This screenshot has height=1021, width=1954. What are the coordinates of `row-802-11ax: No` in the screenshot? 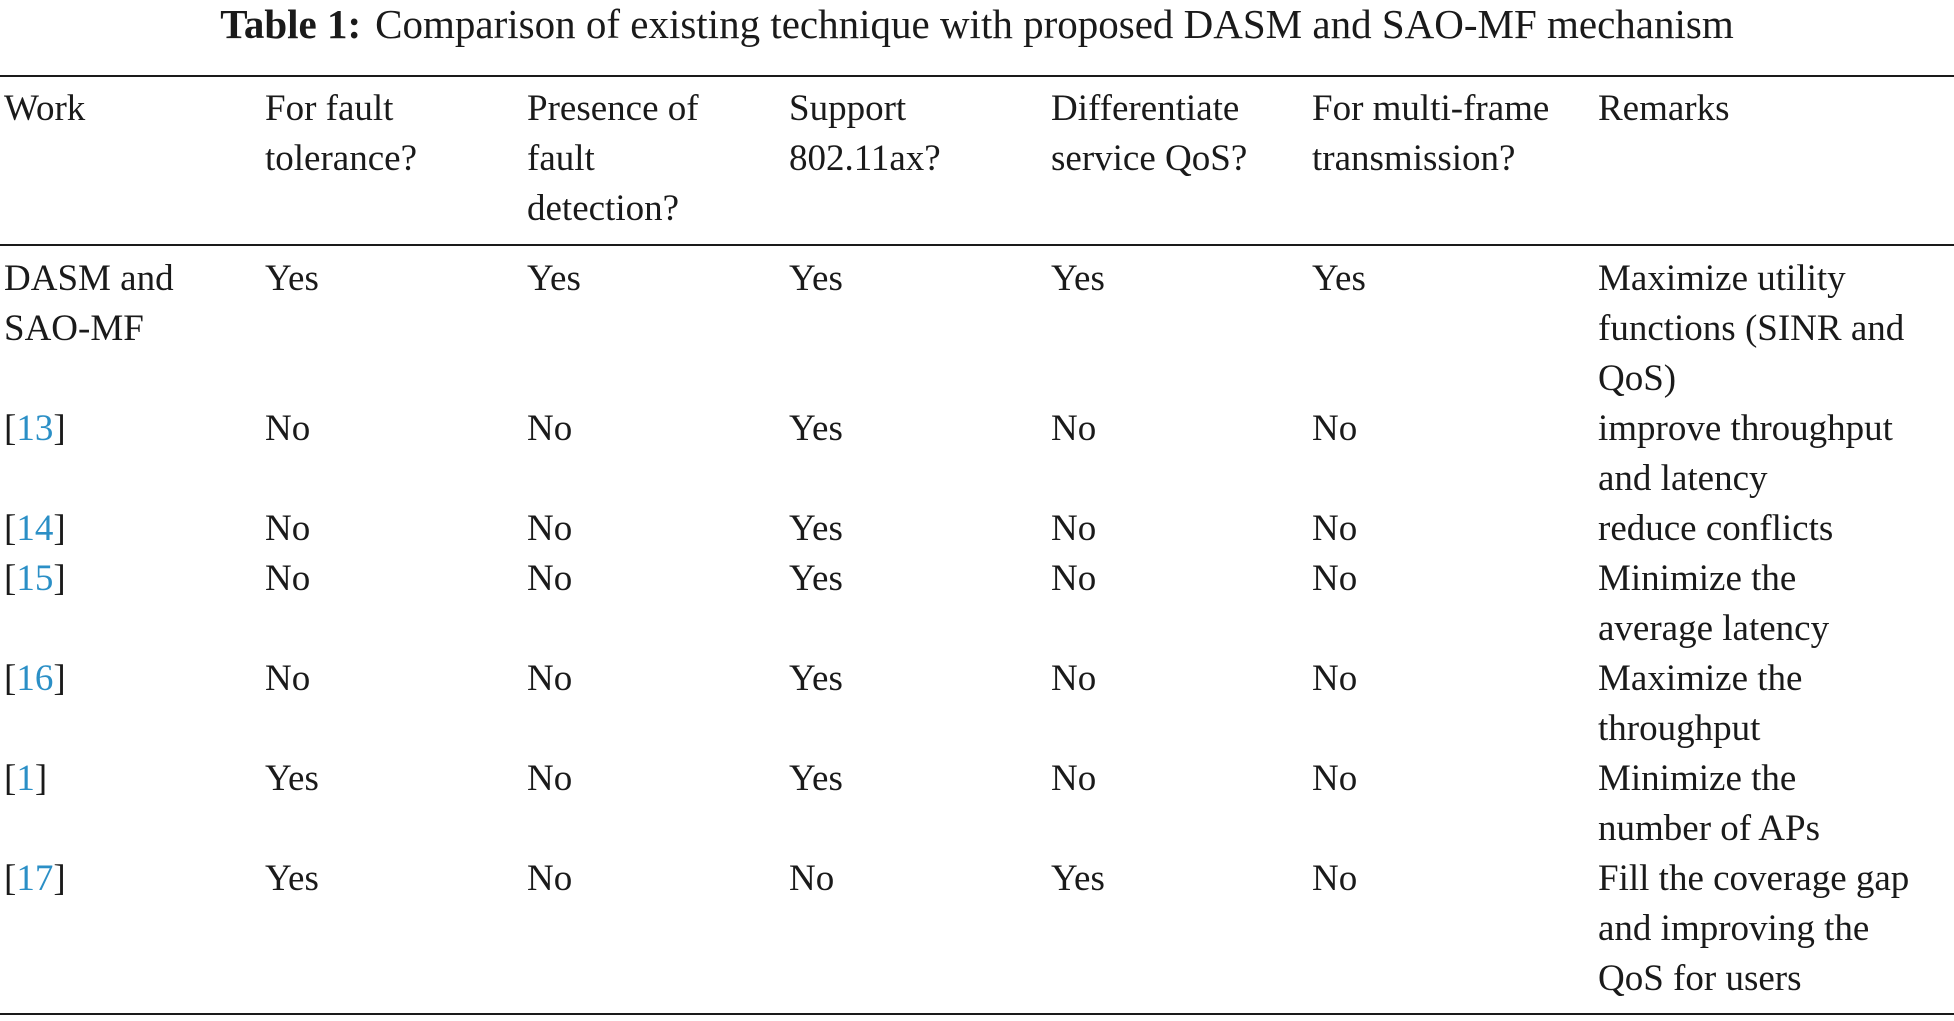 It's located at (812, 878).